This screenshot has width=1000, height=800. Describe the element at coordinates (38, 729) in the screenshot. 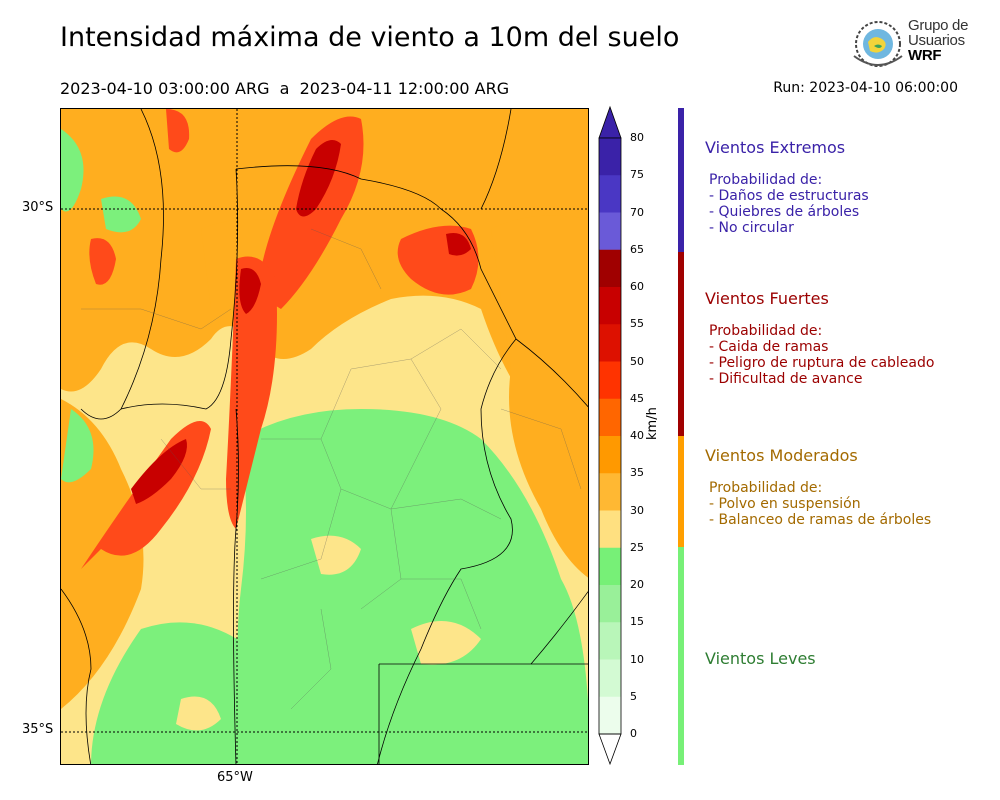

I see `lat-label-35s: 35°S` at that location.